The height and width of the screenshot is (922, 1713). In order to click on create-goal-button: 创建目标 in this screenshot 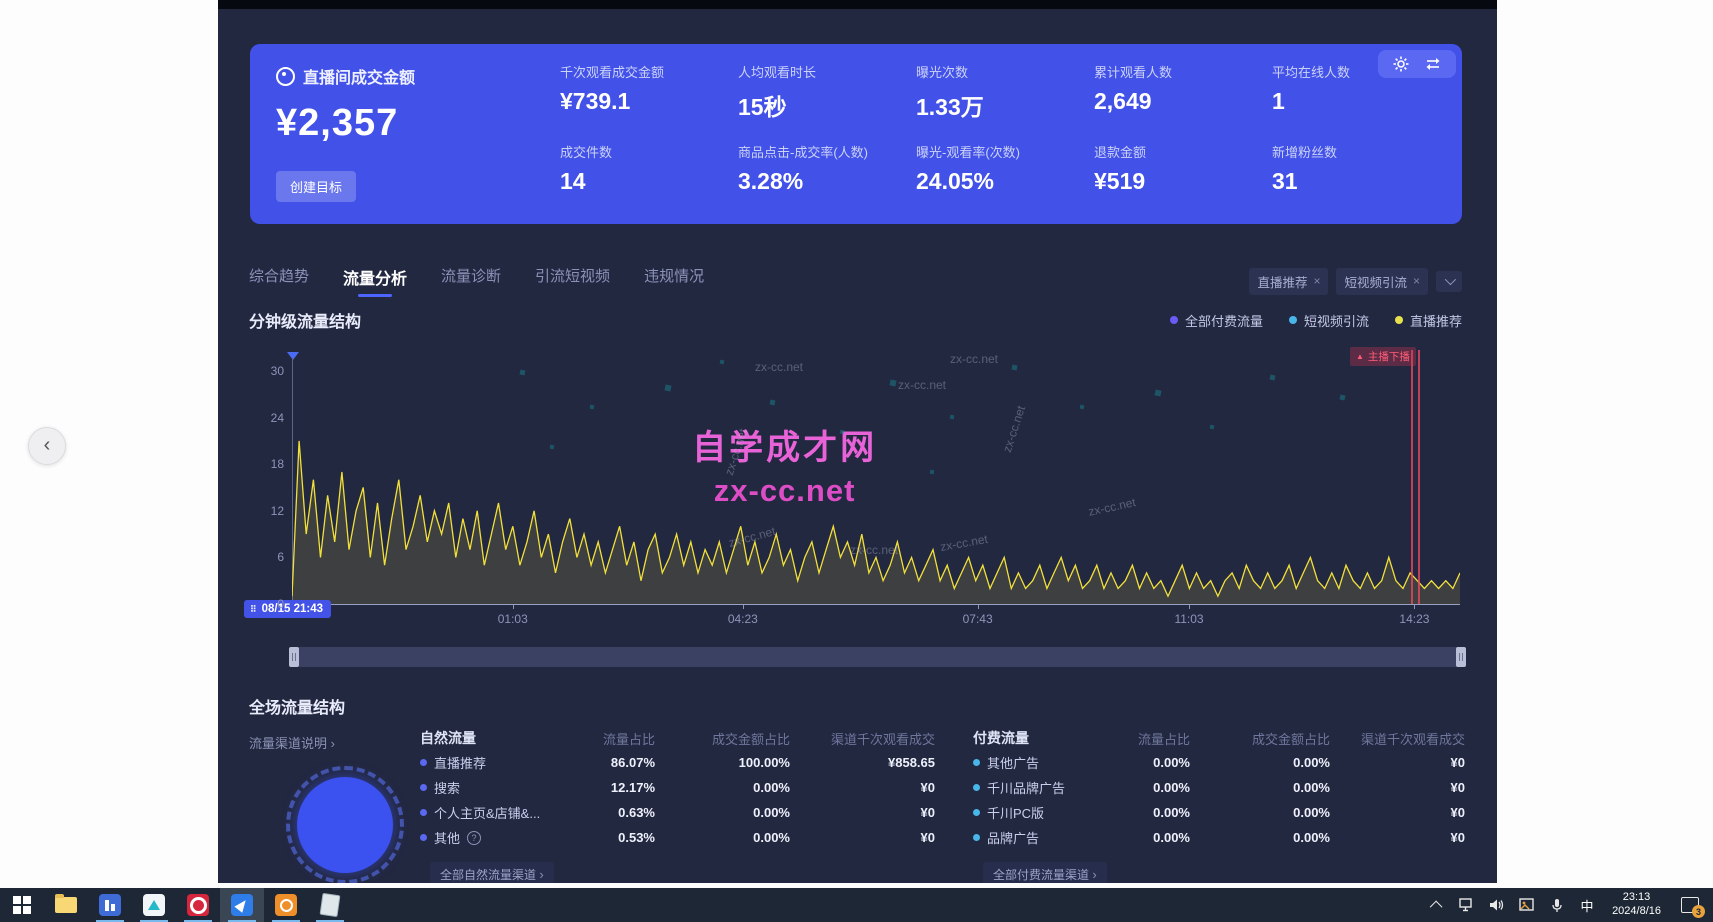, I will do `click(316, 186)`.